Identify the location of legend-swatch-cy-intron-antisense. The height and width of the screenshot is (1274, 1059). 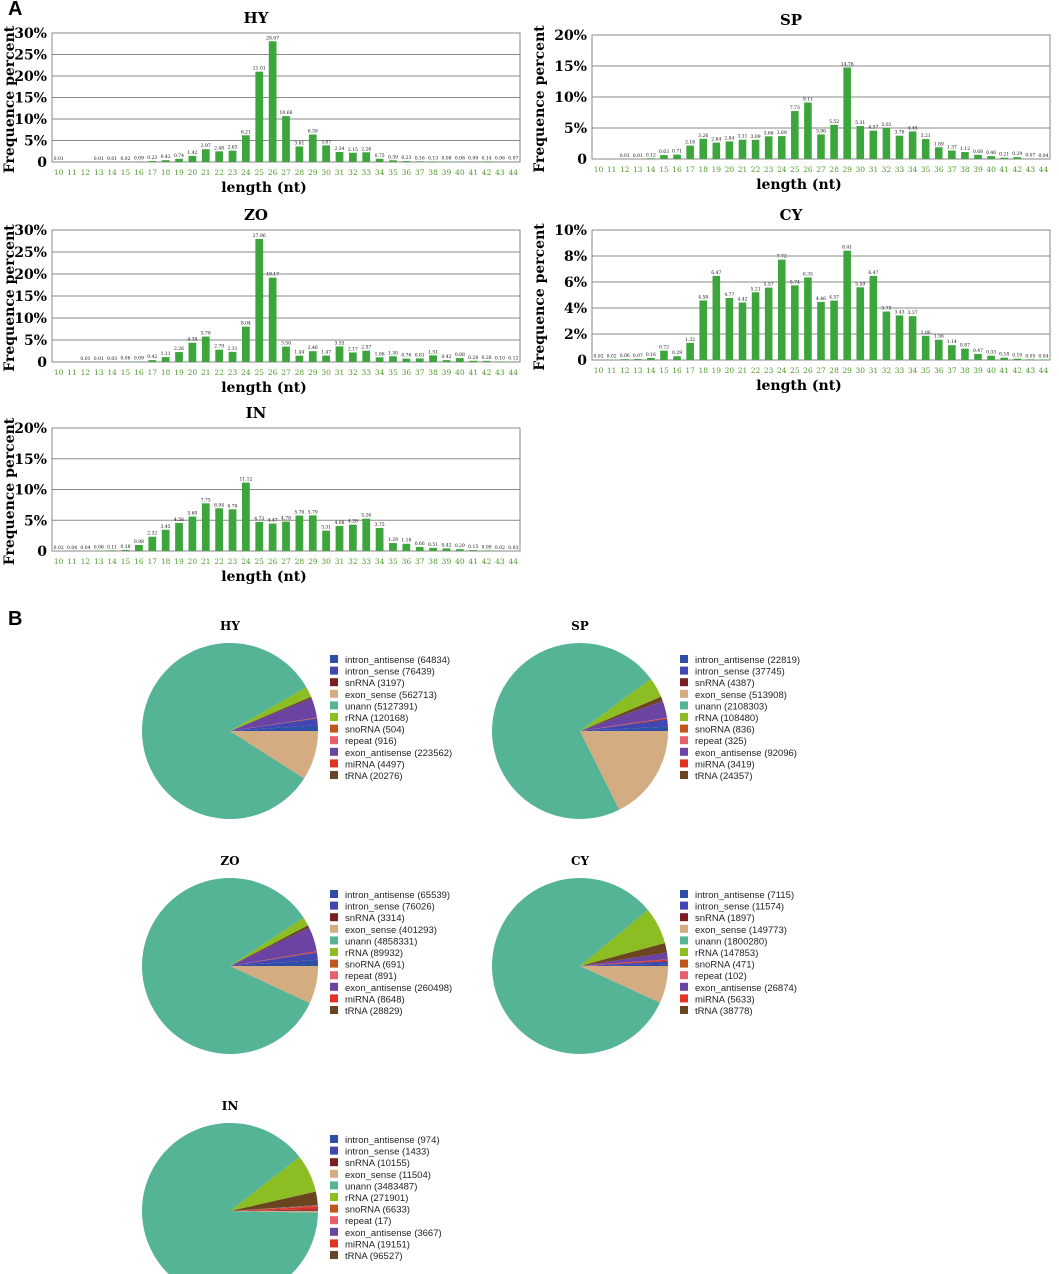
(684, 894).